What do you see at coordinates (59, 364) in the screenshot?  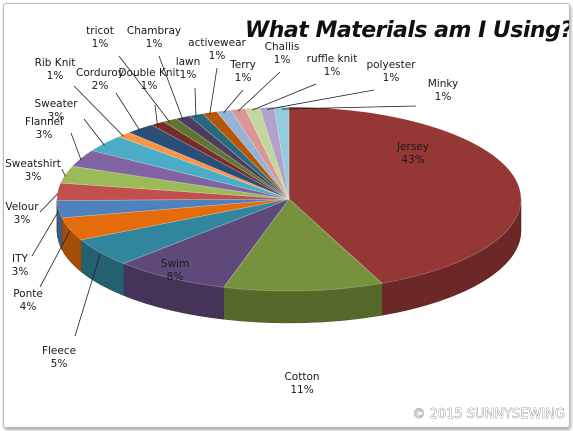 I see `slice-label-value: 5%` at bounding box center [59, 364].